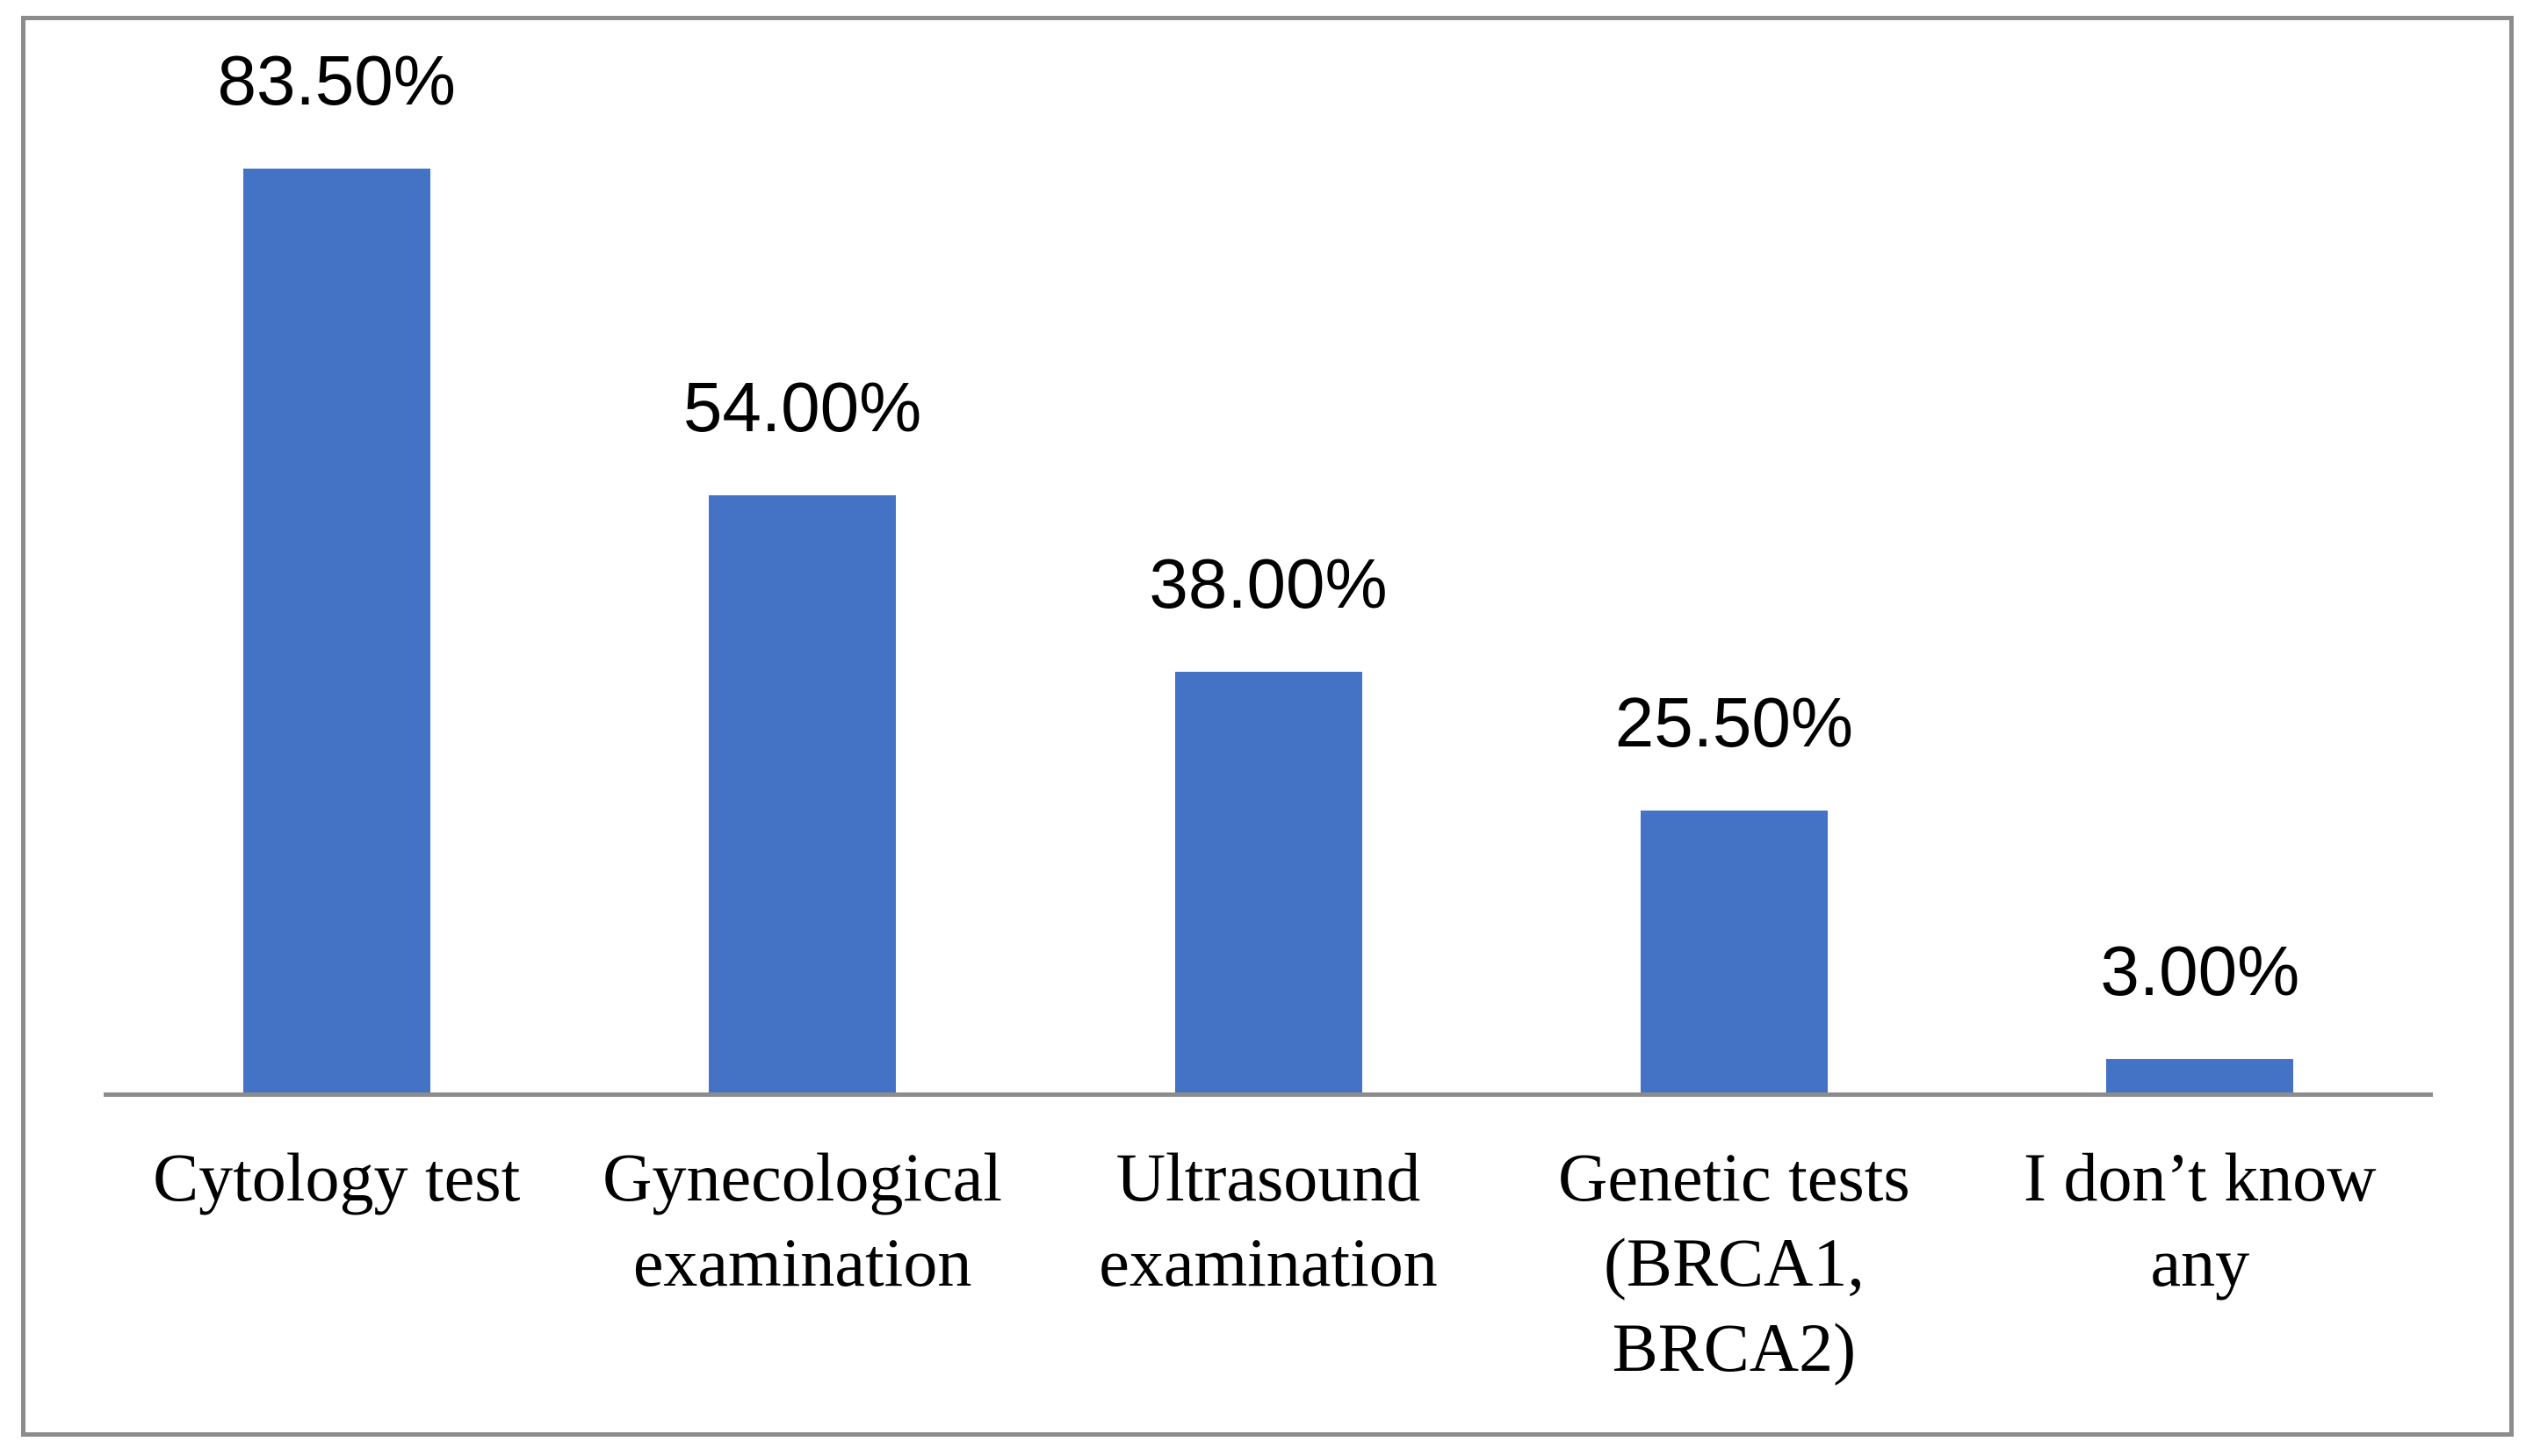 Image resolution: width=2533 pixels, height=1456 pixels. I want to click on bar-value-label: 3.00%, so click(2200, 971).